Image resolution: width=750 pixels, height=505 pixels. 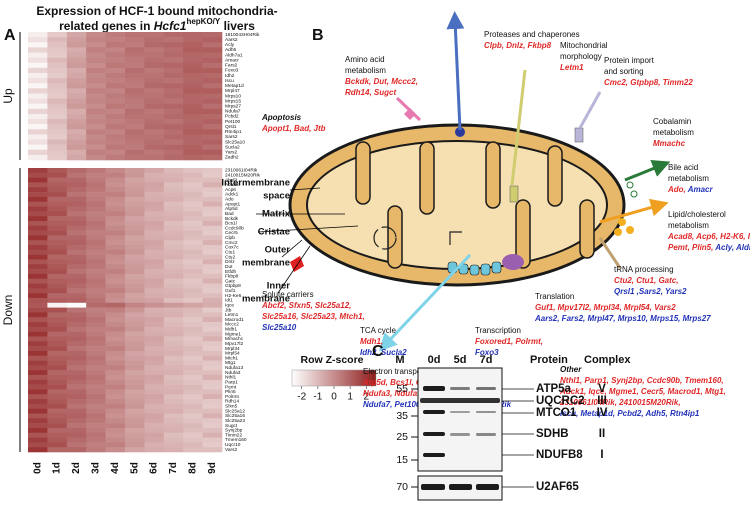 What do you see at coordinates (383, 352) in the screenshot?
I see `gene-line: Idh2, Sucla2` at bounding box center [383, 352].